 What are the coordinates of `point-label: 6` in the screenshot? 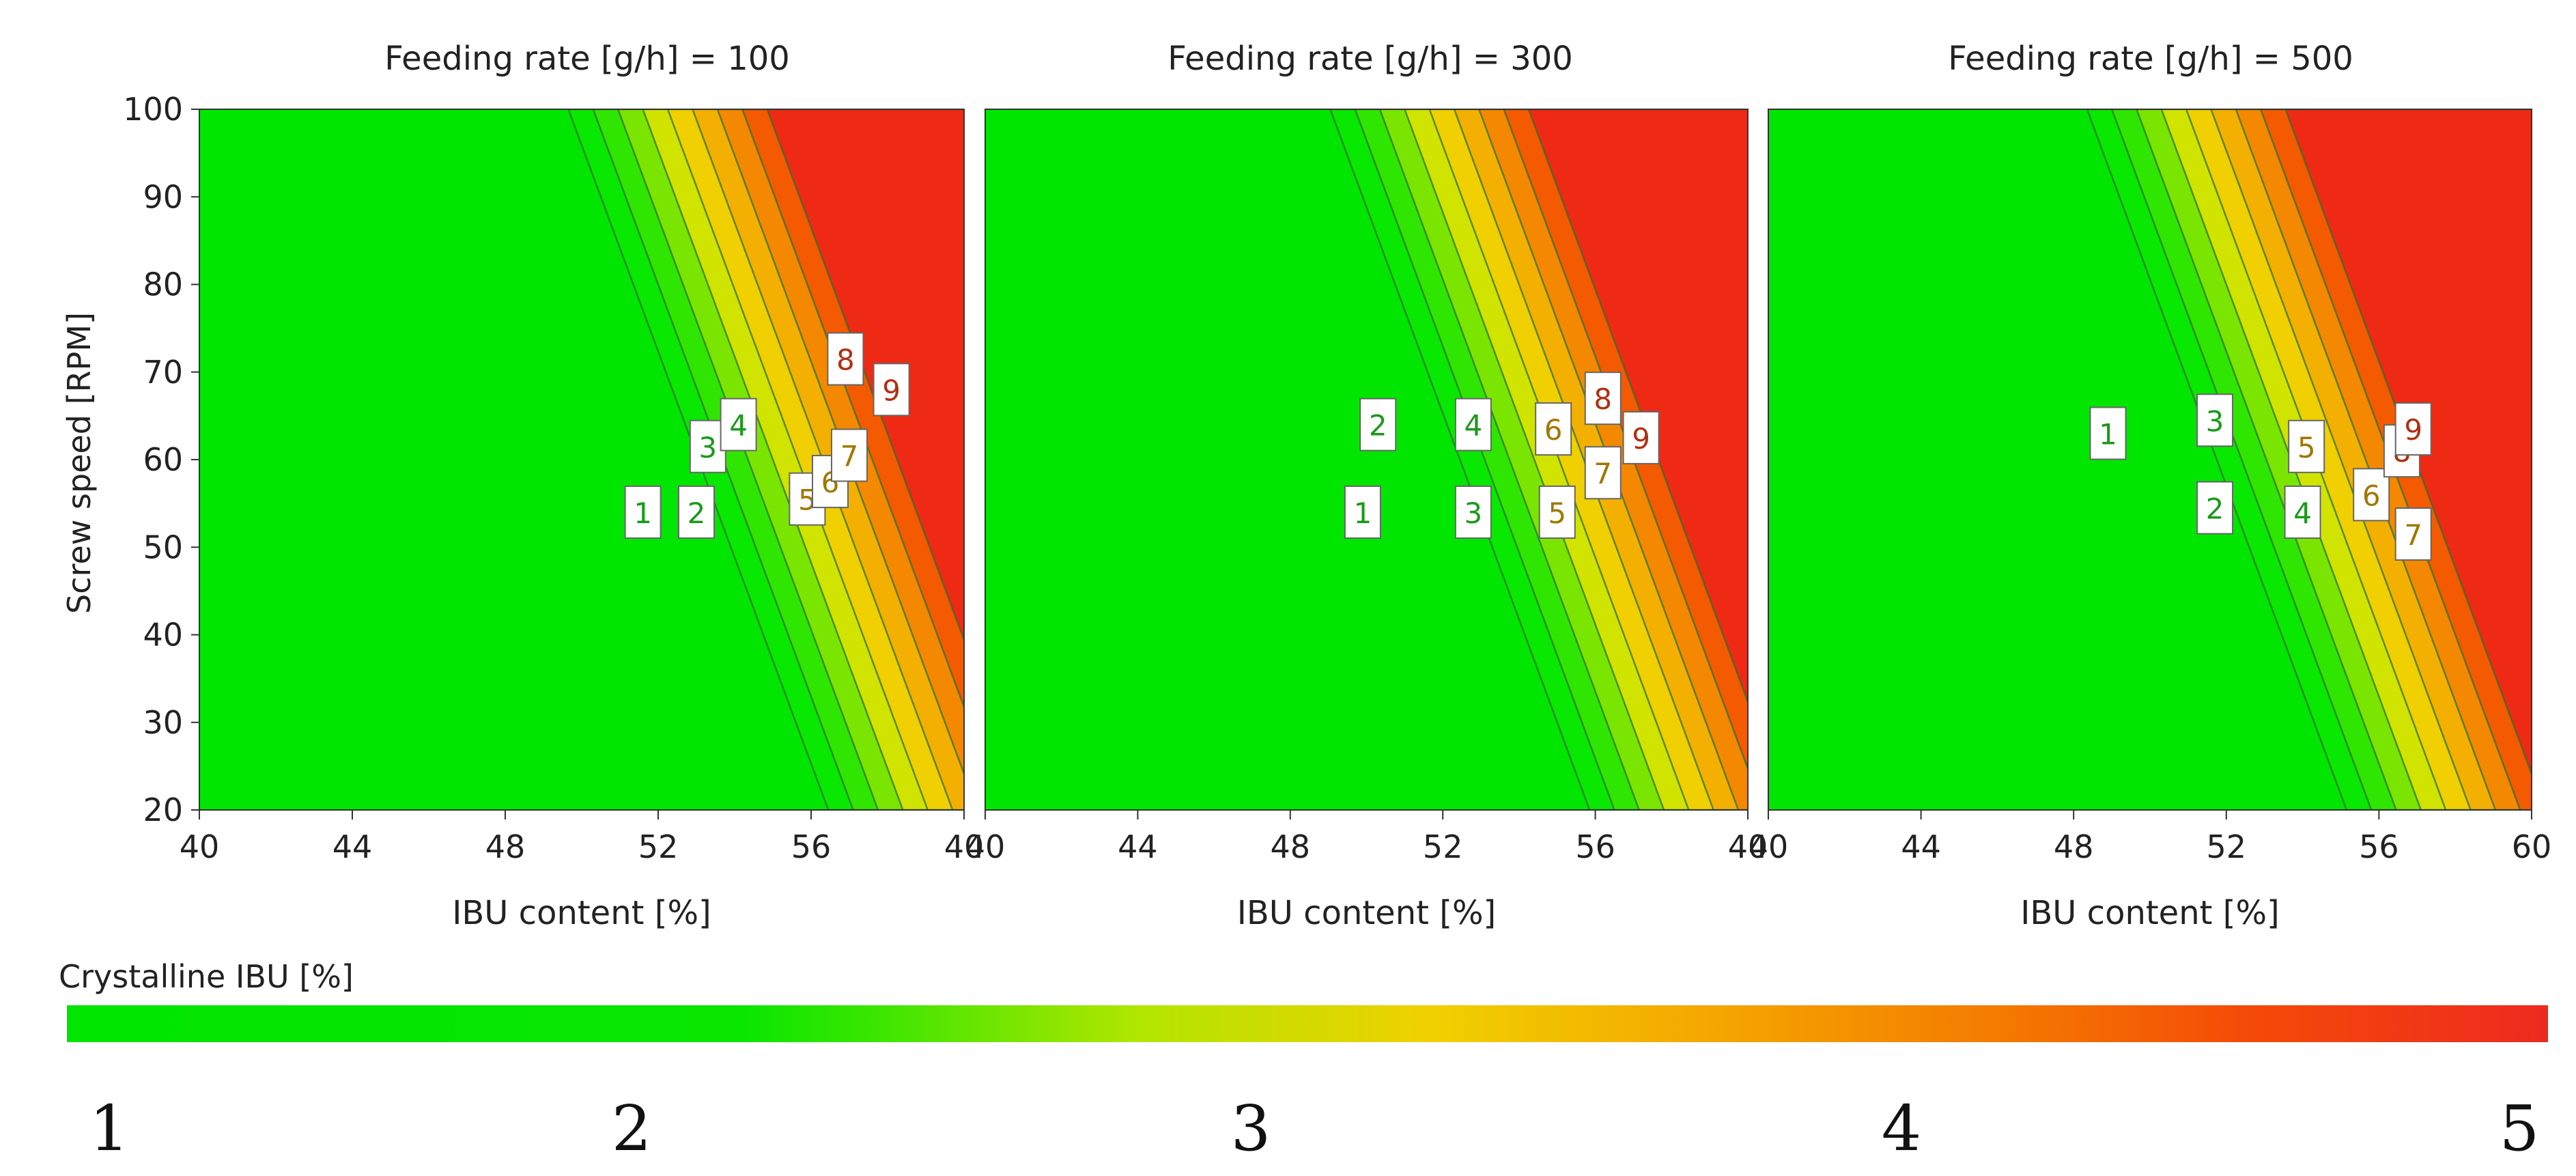 It's located at (1553, 430).